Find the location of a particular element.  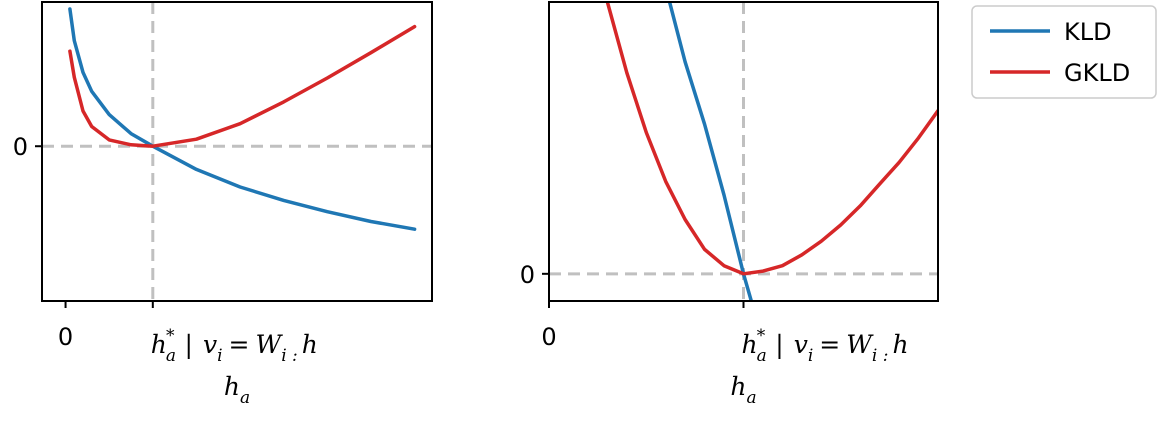

left-x-axis-label: ha is located at coordinates (237, 390).